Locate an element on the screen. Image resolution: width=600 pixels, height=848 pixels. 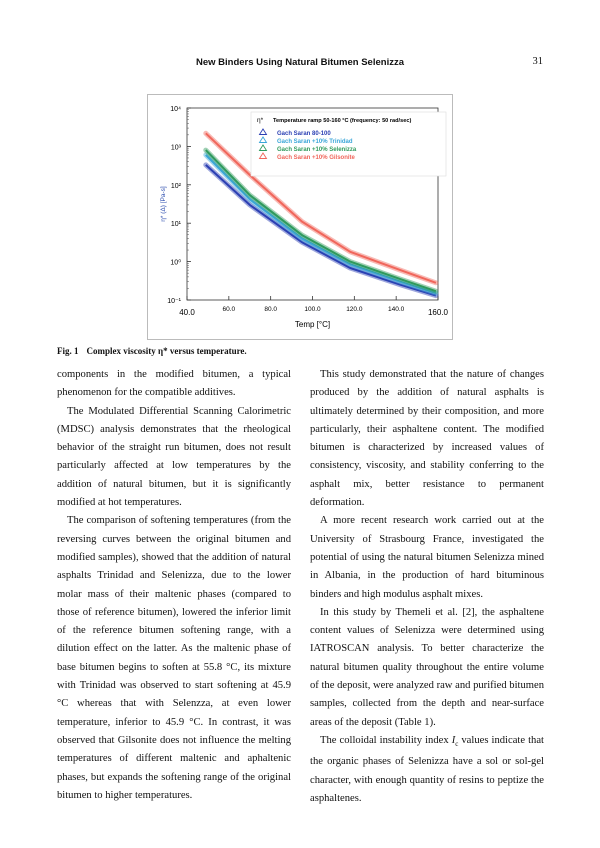
x-axis-label: Temp [°C] is located at coordinates (312, 324).